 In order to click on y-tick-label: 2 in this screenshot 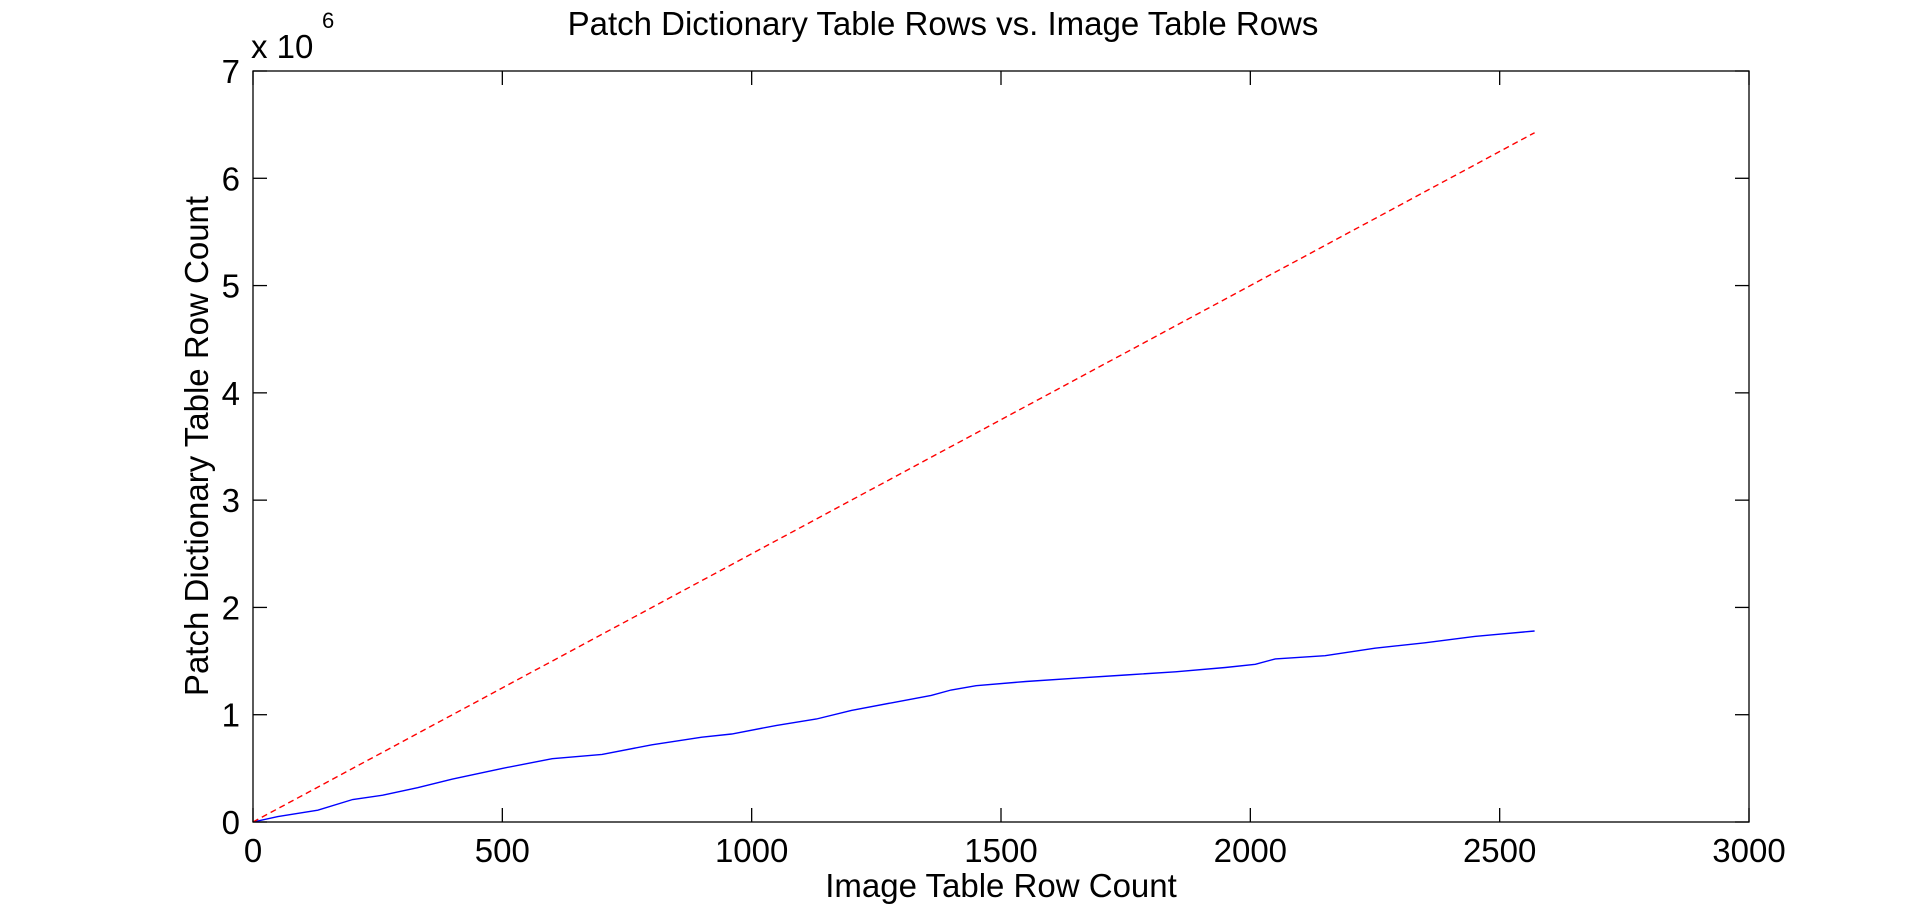, I will do `click(231, 607)`.